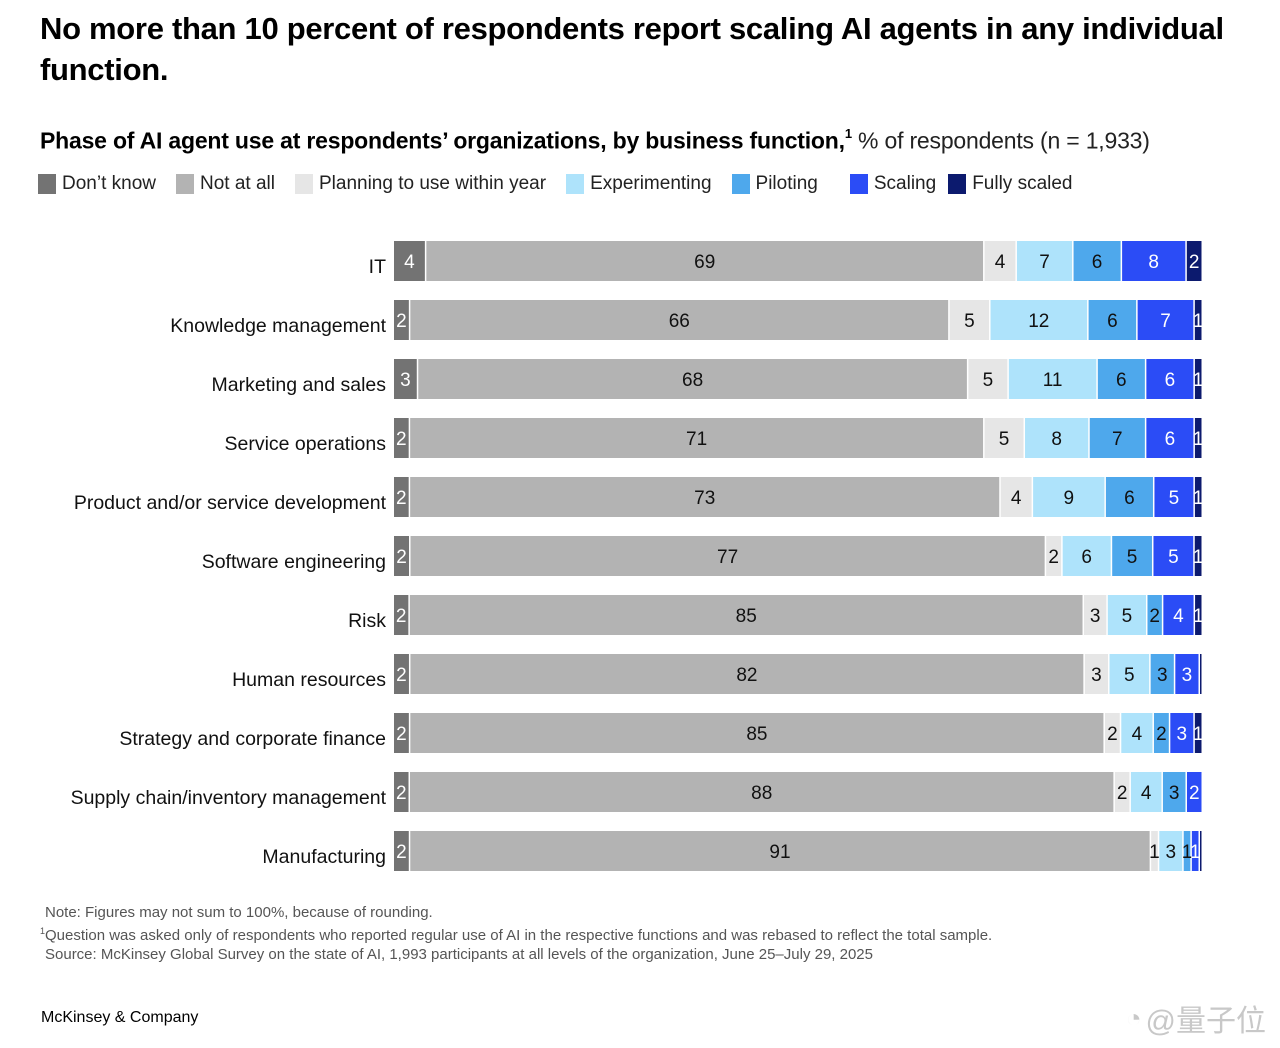  I want to click on bar-row: Supply chain/inventory management 2 88 2 4 3 2, so click(636, 792).